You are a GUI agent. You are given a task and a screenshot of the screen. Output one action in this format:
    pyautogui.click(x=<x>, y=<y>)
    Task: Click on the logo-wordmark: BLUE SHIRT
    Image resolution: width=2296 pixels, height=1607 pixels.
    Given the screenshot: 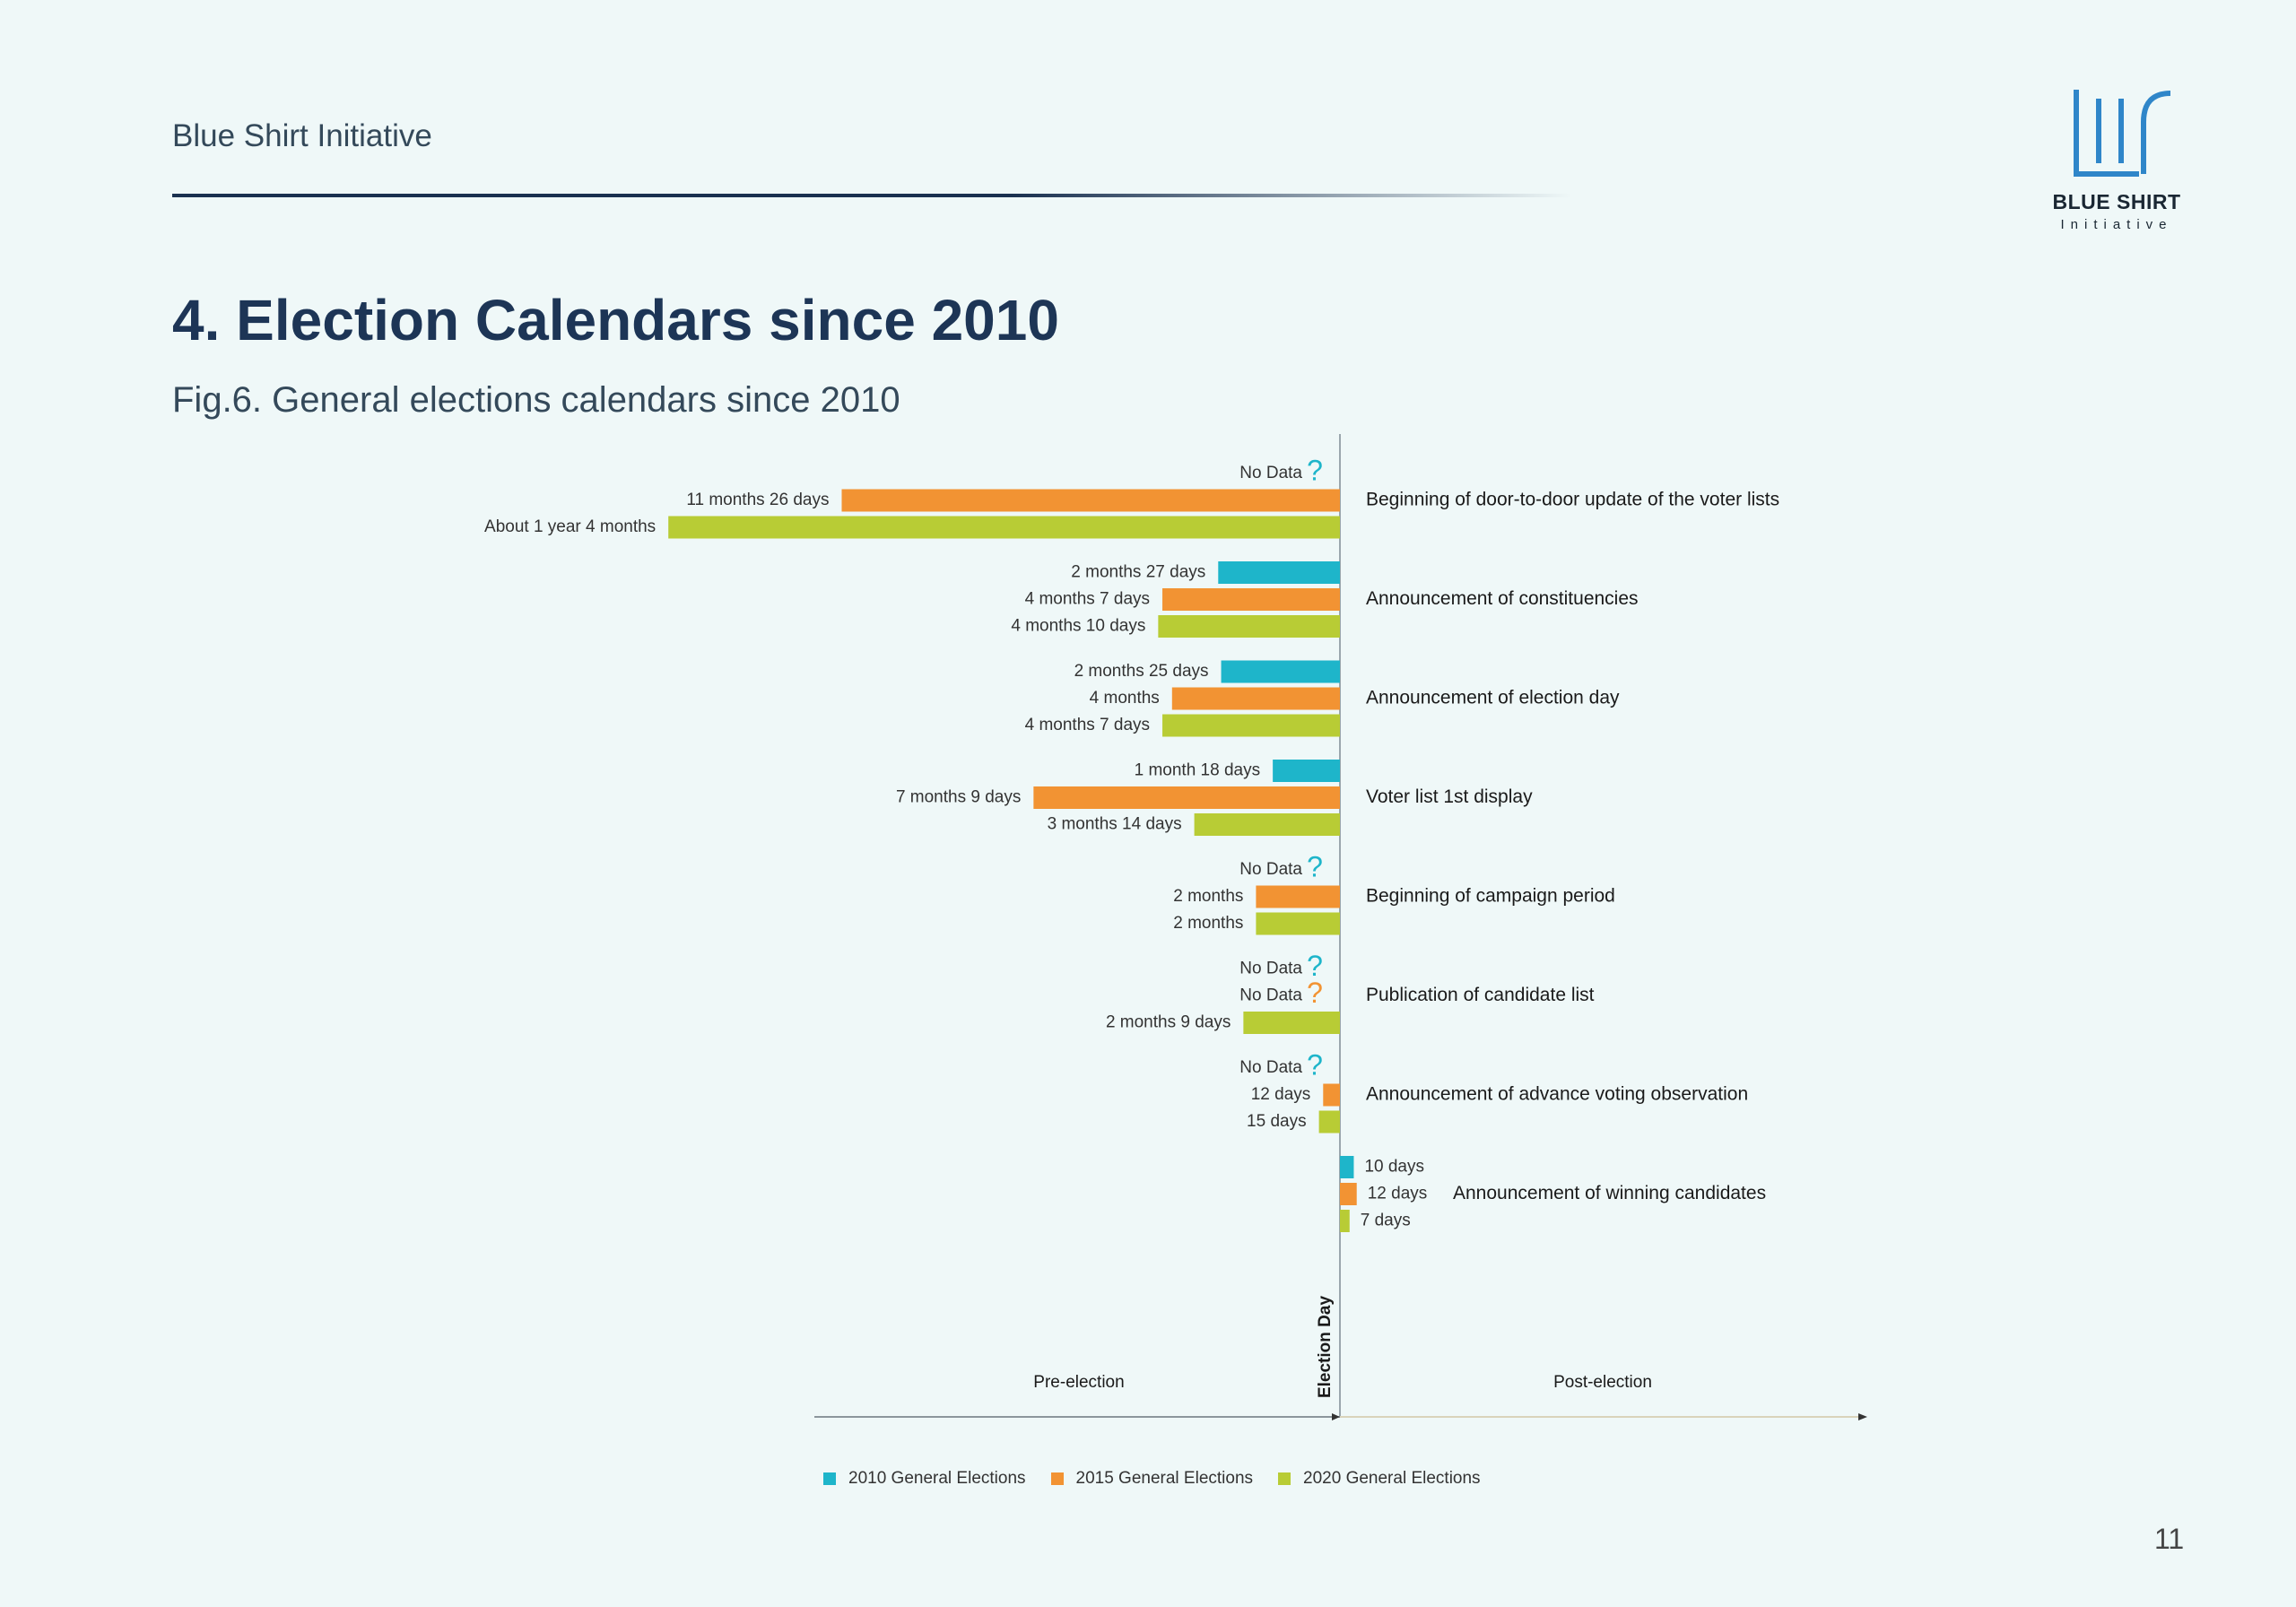 What is the action you would take?
    pyautogui.click(x=2116, y=202)
    